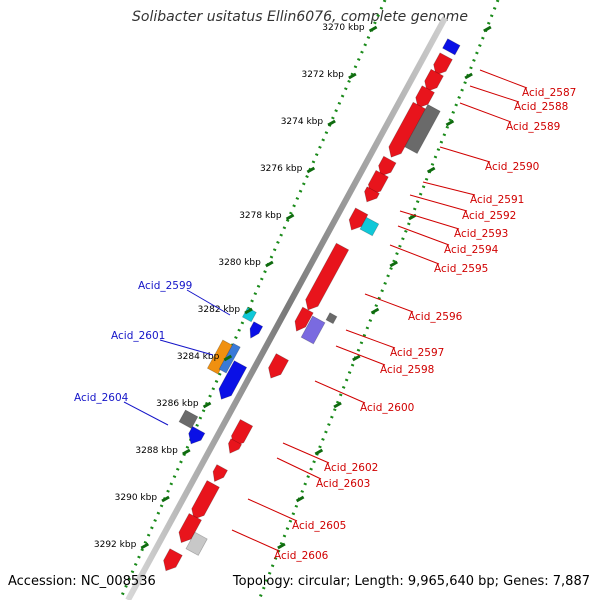 This screenshot has height=600, width=600. I want to click on scale-tick-label: 3270 kbp, so click(343, 28).